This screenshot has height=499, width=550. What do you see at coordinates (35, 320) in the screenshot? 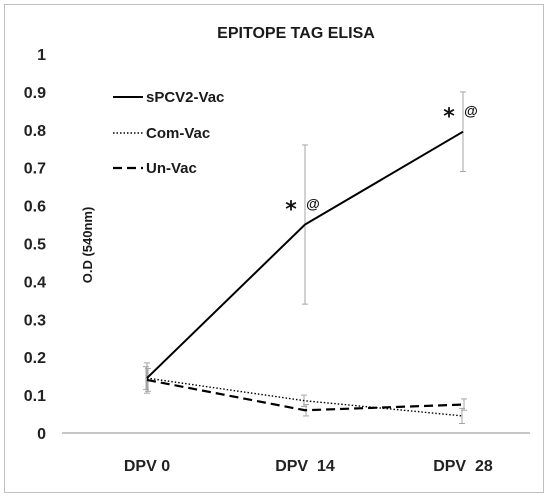
I see `y-tick-label: 0.3` at bounding box center [35, 320].